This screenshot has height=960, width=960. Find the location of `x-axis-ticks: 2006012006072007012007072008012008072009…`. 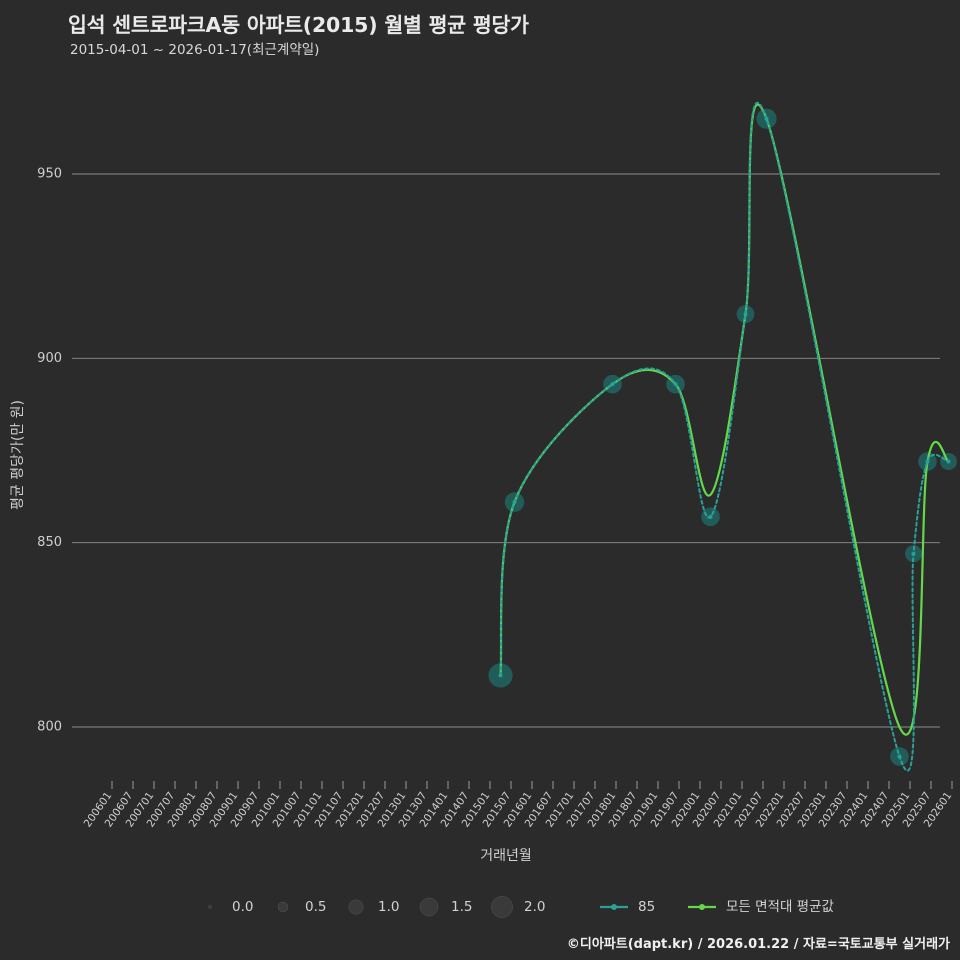

x-axis-ticks: 2006012006072007012007072008012008072009… is located at coordinates (518, 805).